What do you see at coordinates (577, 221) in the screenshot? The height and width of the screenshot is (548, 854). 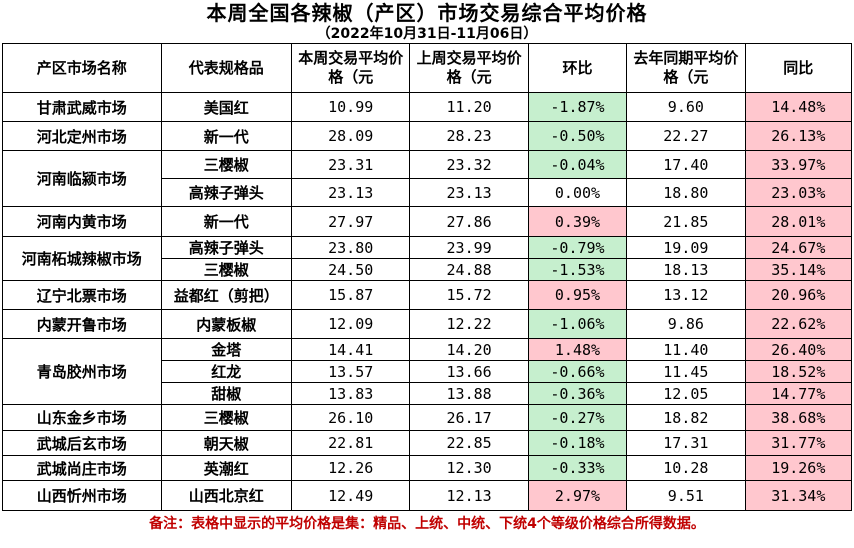 I see `wow-cell: 0.39%` at bounding box center [577, 221].